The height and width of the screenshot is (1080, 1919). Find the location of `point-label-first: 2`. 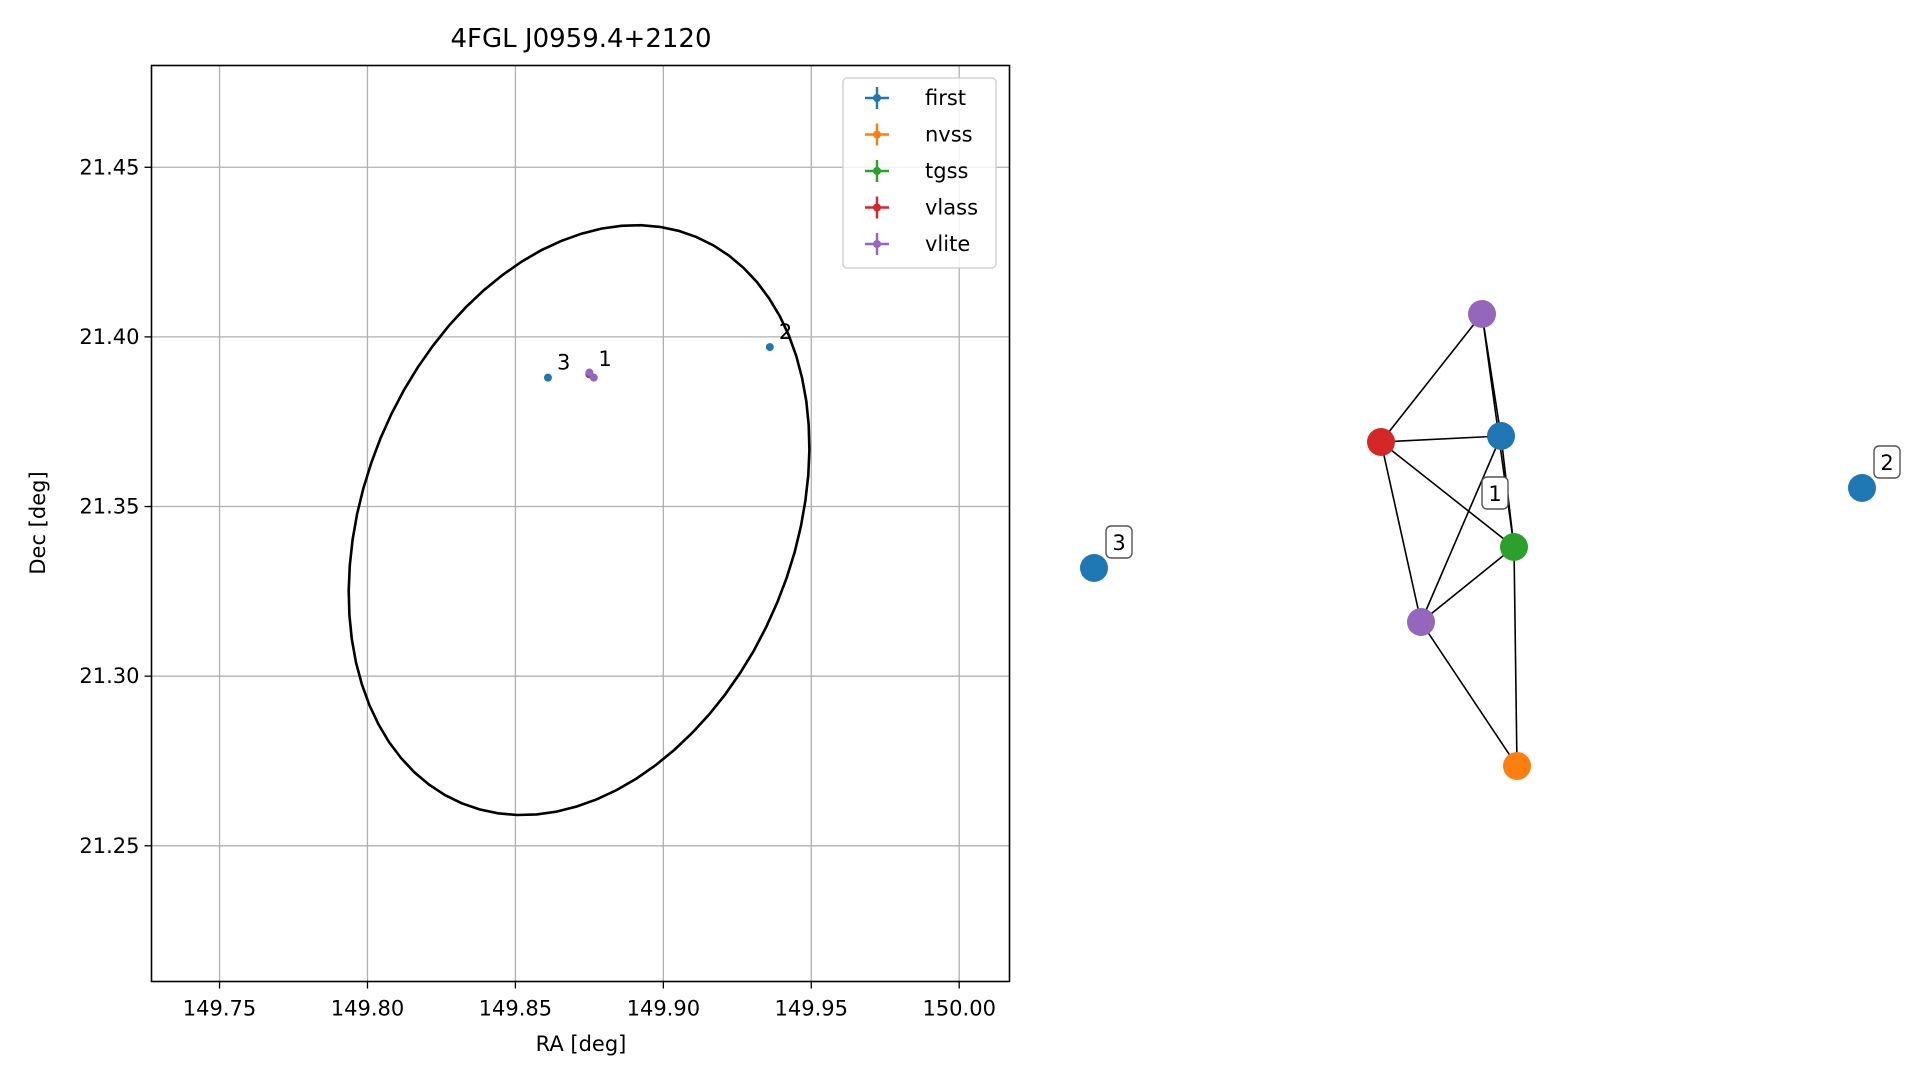

point-label-first: 2 is located at coordinates (785, 332).